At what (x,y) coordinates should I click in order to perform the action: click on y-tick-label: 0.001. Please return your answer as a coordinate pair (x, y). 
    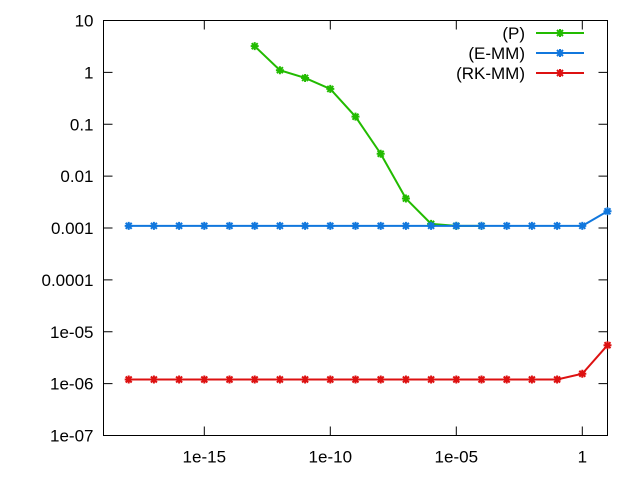
    Looking at the image, I should click on (72, 228).